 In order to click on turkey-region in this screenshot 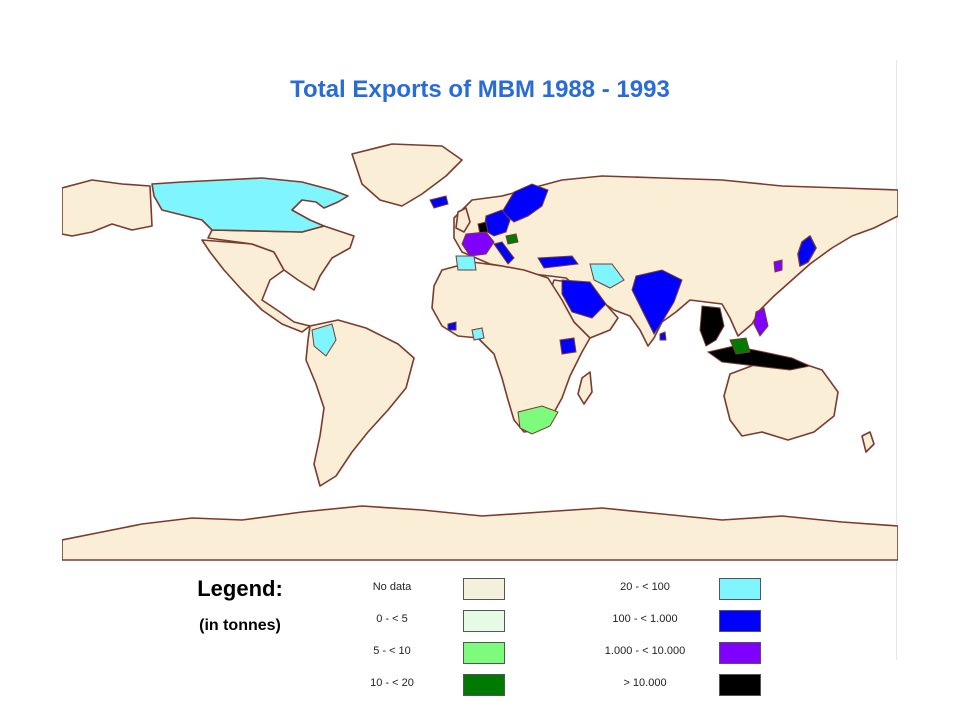, I will do `click(558, 262)`.